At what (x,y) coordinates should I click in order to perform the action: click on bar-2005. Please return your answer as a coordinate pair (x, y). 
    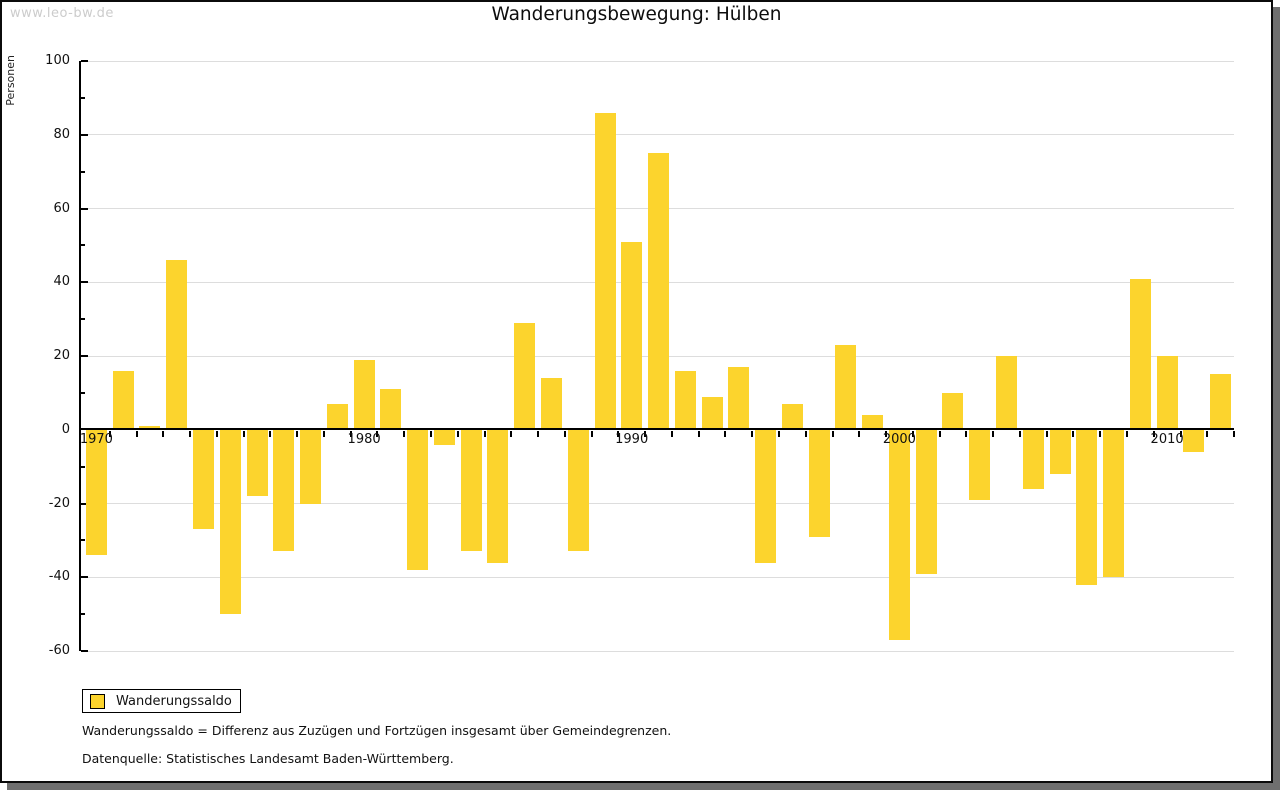
    Looking at the image, I should click on (1033, 459).